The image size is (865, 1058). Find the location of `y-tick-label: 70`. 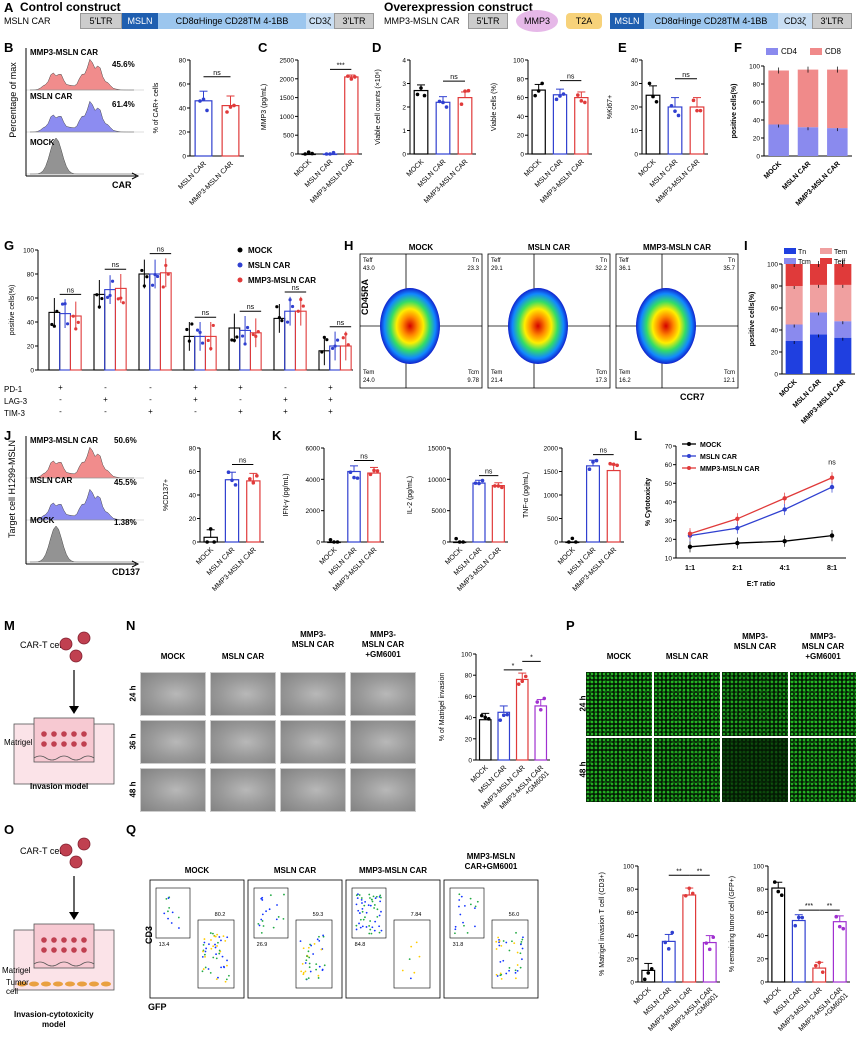

y-tick-label: 70 is located at coordinates (669, 447).